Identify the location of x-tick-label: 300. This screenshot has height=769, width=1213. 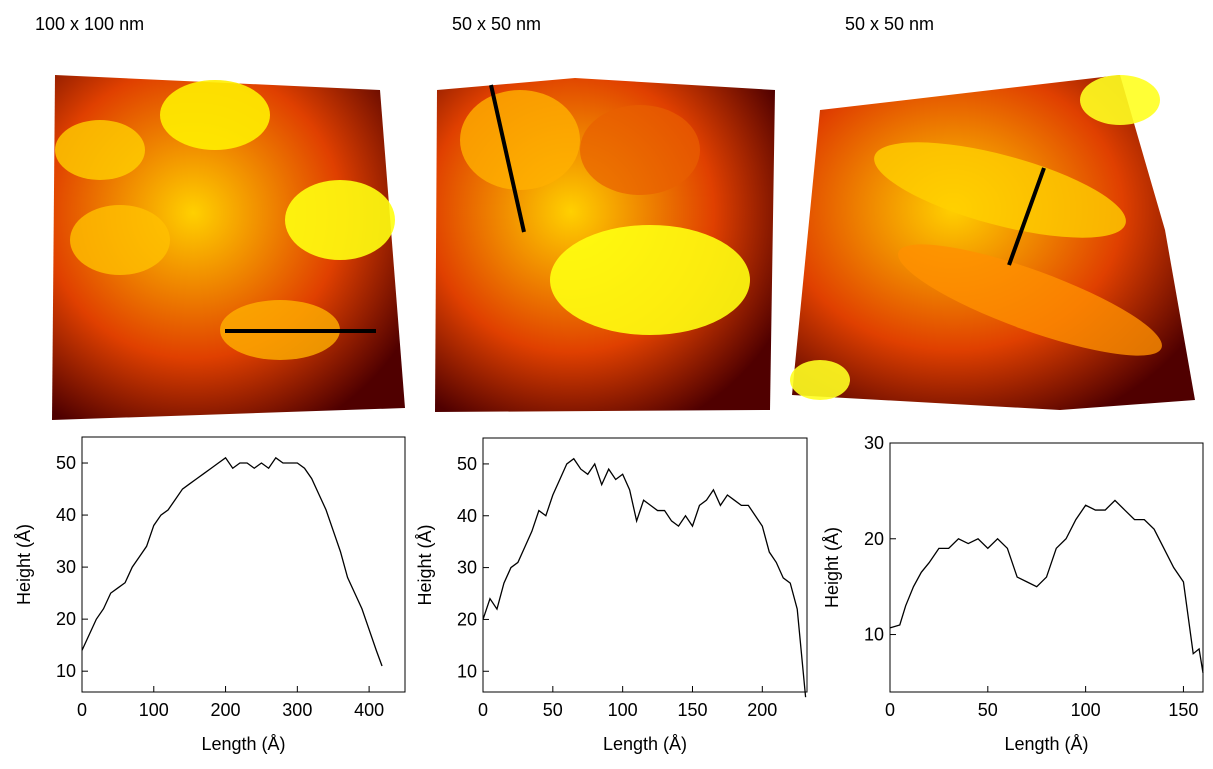
(297, 710).